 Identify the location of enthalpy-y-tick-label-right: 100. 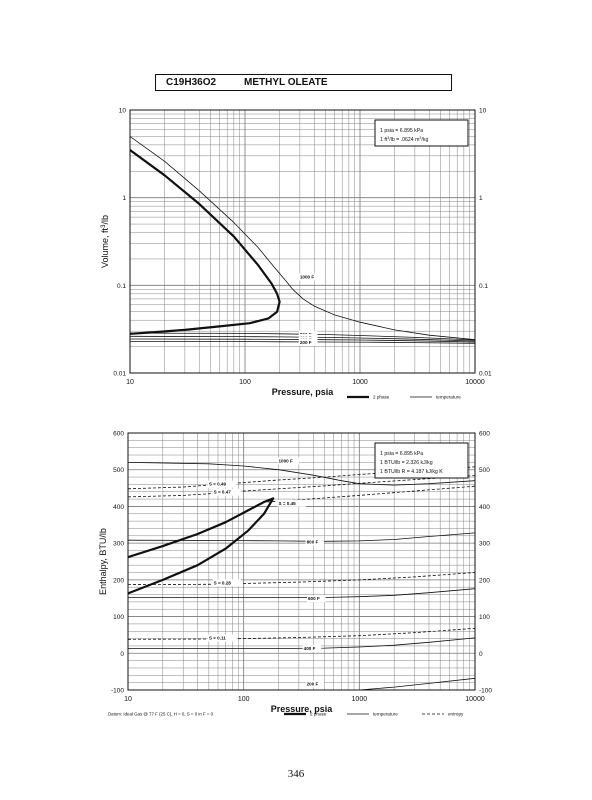
(484, 617).